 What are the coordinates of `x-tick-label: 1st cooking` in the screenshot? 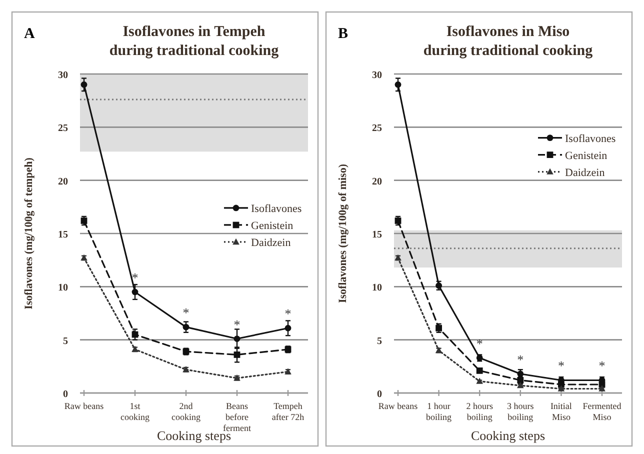 It's located at (135, 411).